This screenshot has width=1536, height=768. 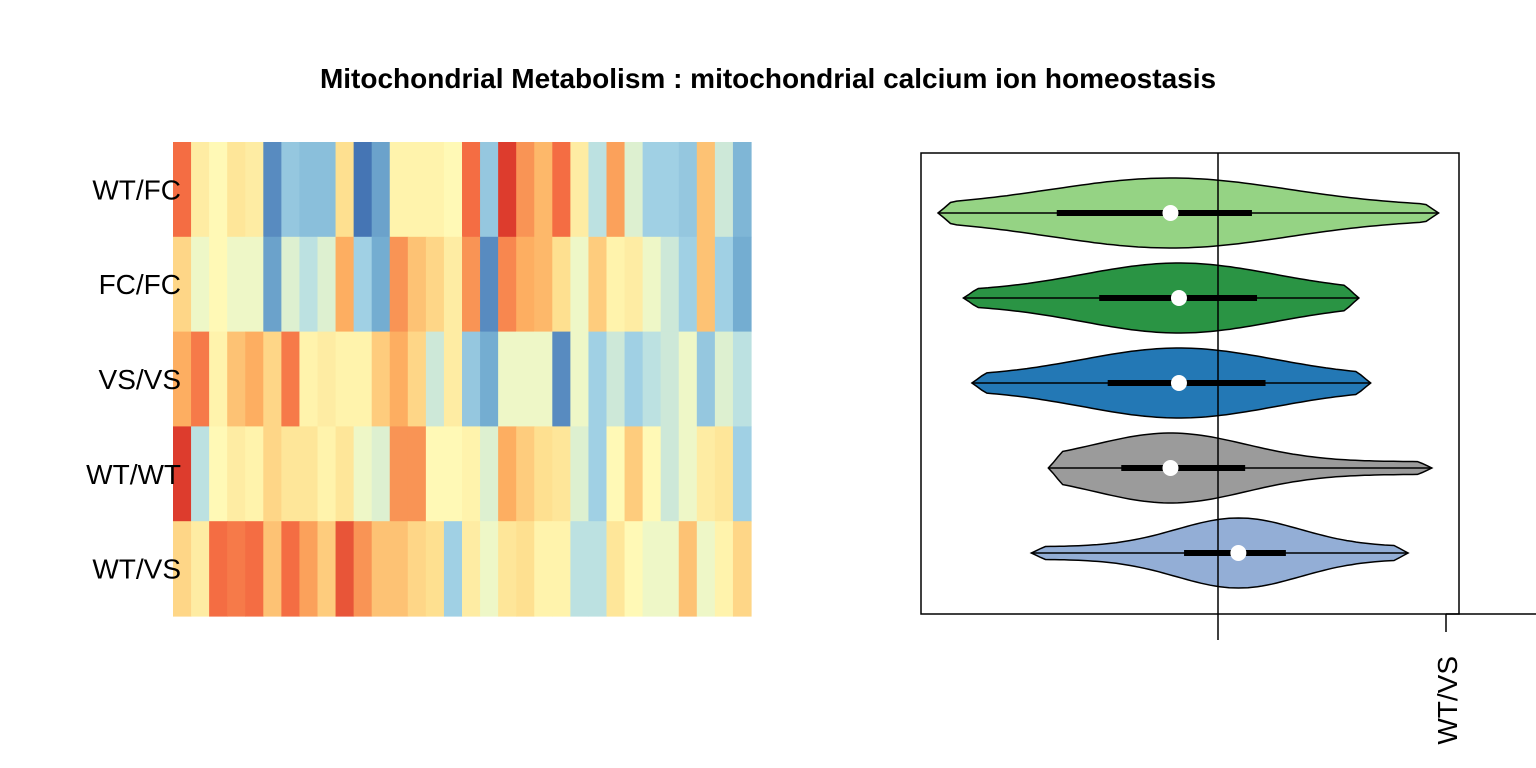 I want to click on heatmap-row-label: WT/WT, so click(x=133, y=474).